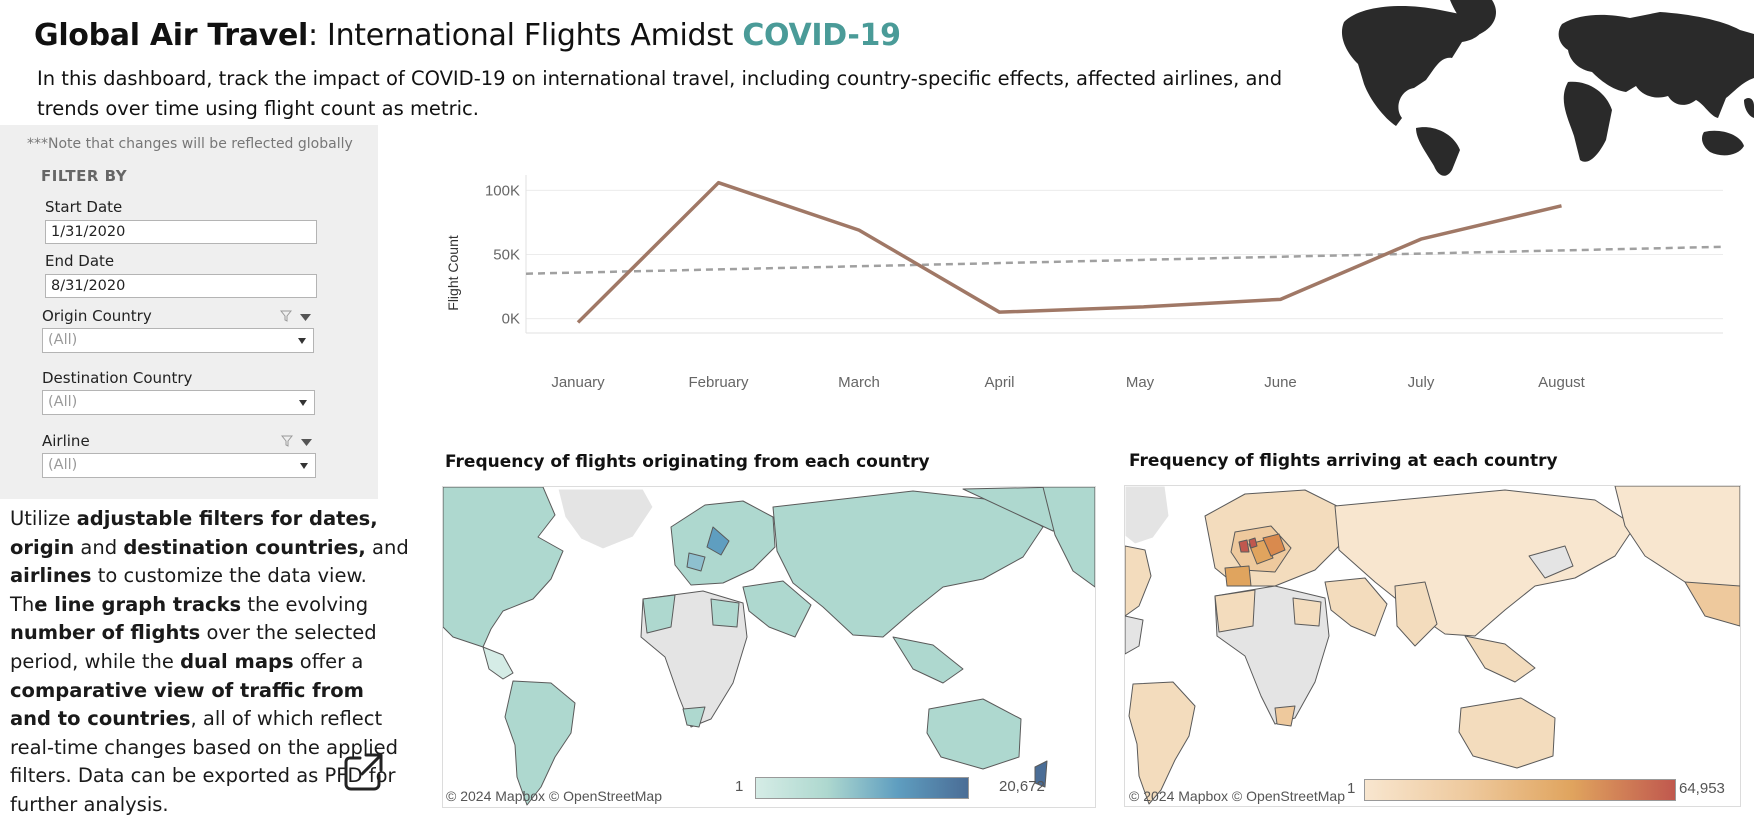 This screenshot has height=820, width=1754. What do you see at coordinates (511, 319) in the screenshot?
I see `y-tick-label: 0K` at bounding box center [511, 319].